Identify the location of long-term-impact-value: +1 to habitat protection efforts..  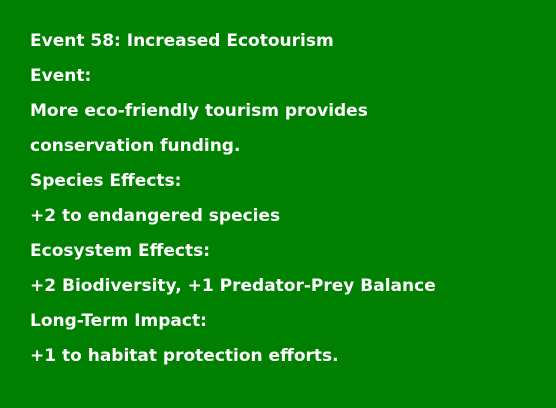
(184, 356).